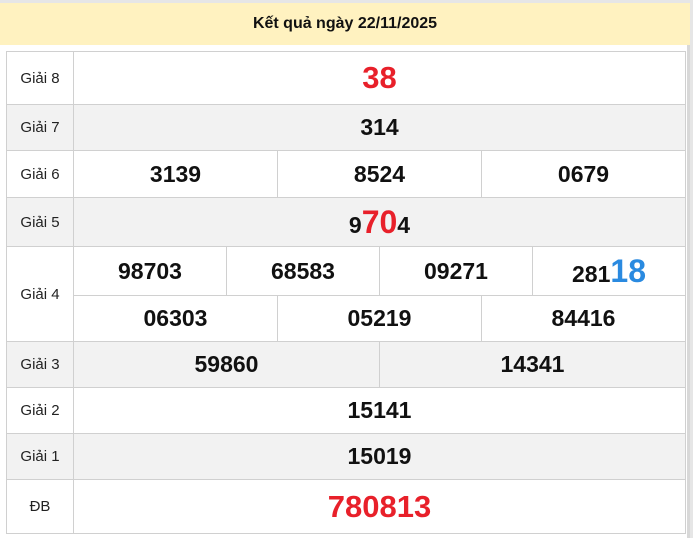  What do you see at coordinates (379, 174) in the screenshot?
I see `prize-number: 8524` at bounding box center [379, 174].